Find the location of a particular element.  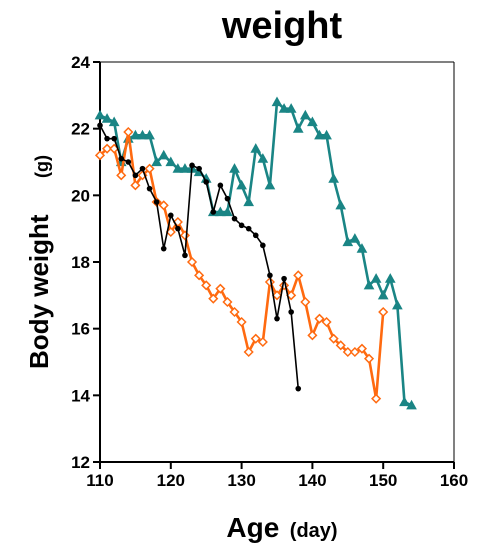

y-tick-label: 22 is located at coordinates (80, 129).